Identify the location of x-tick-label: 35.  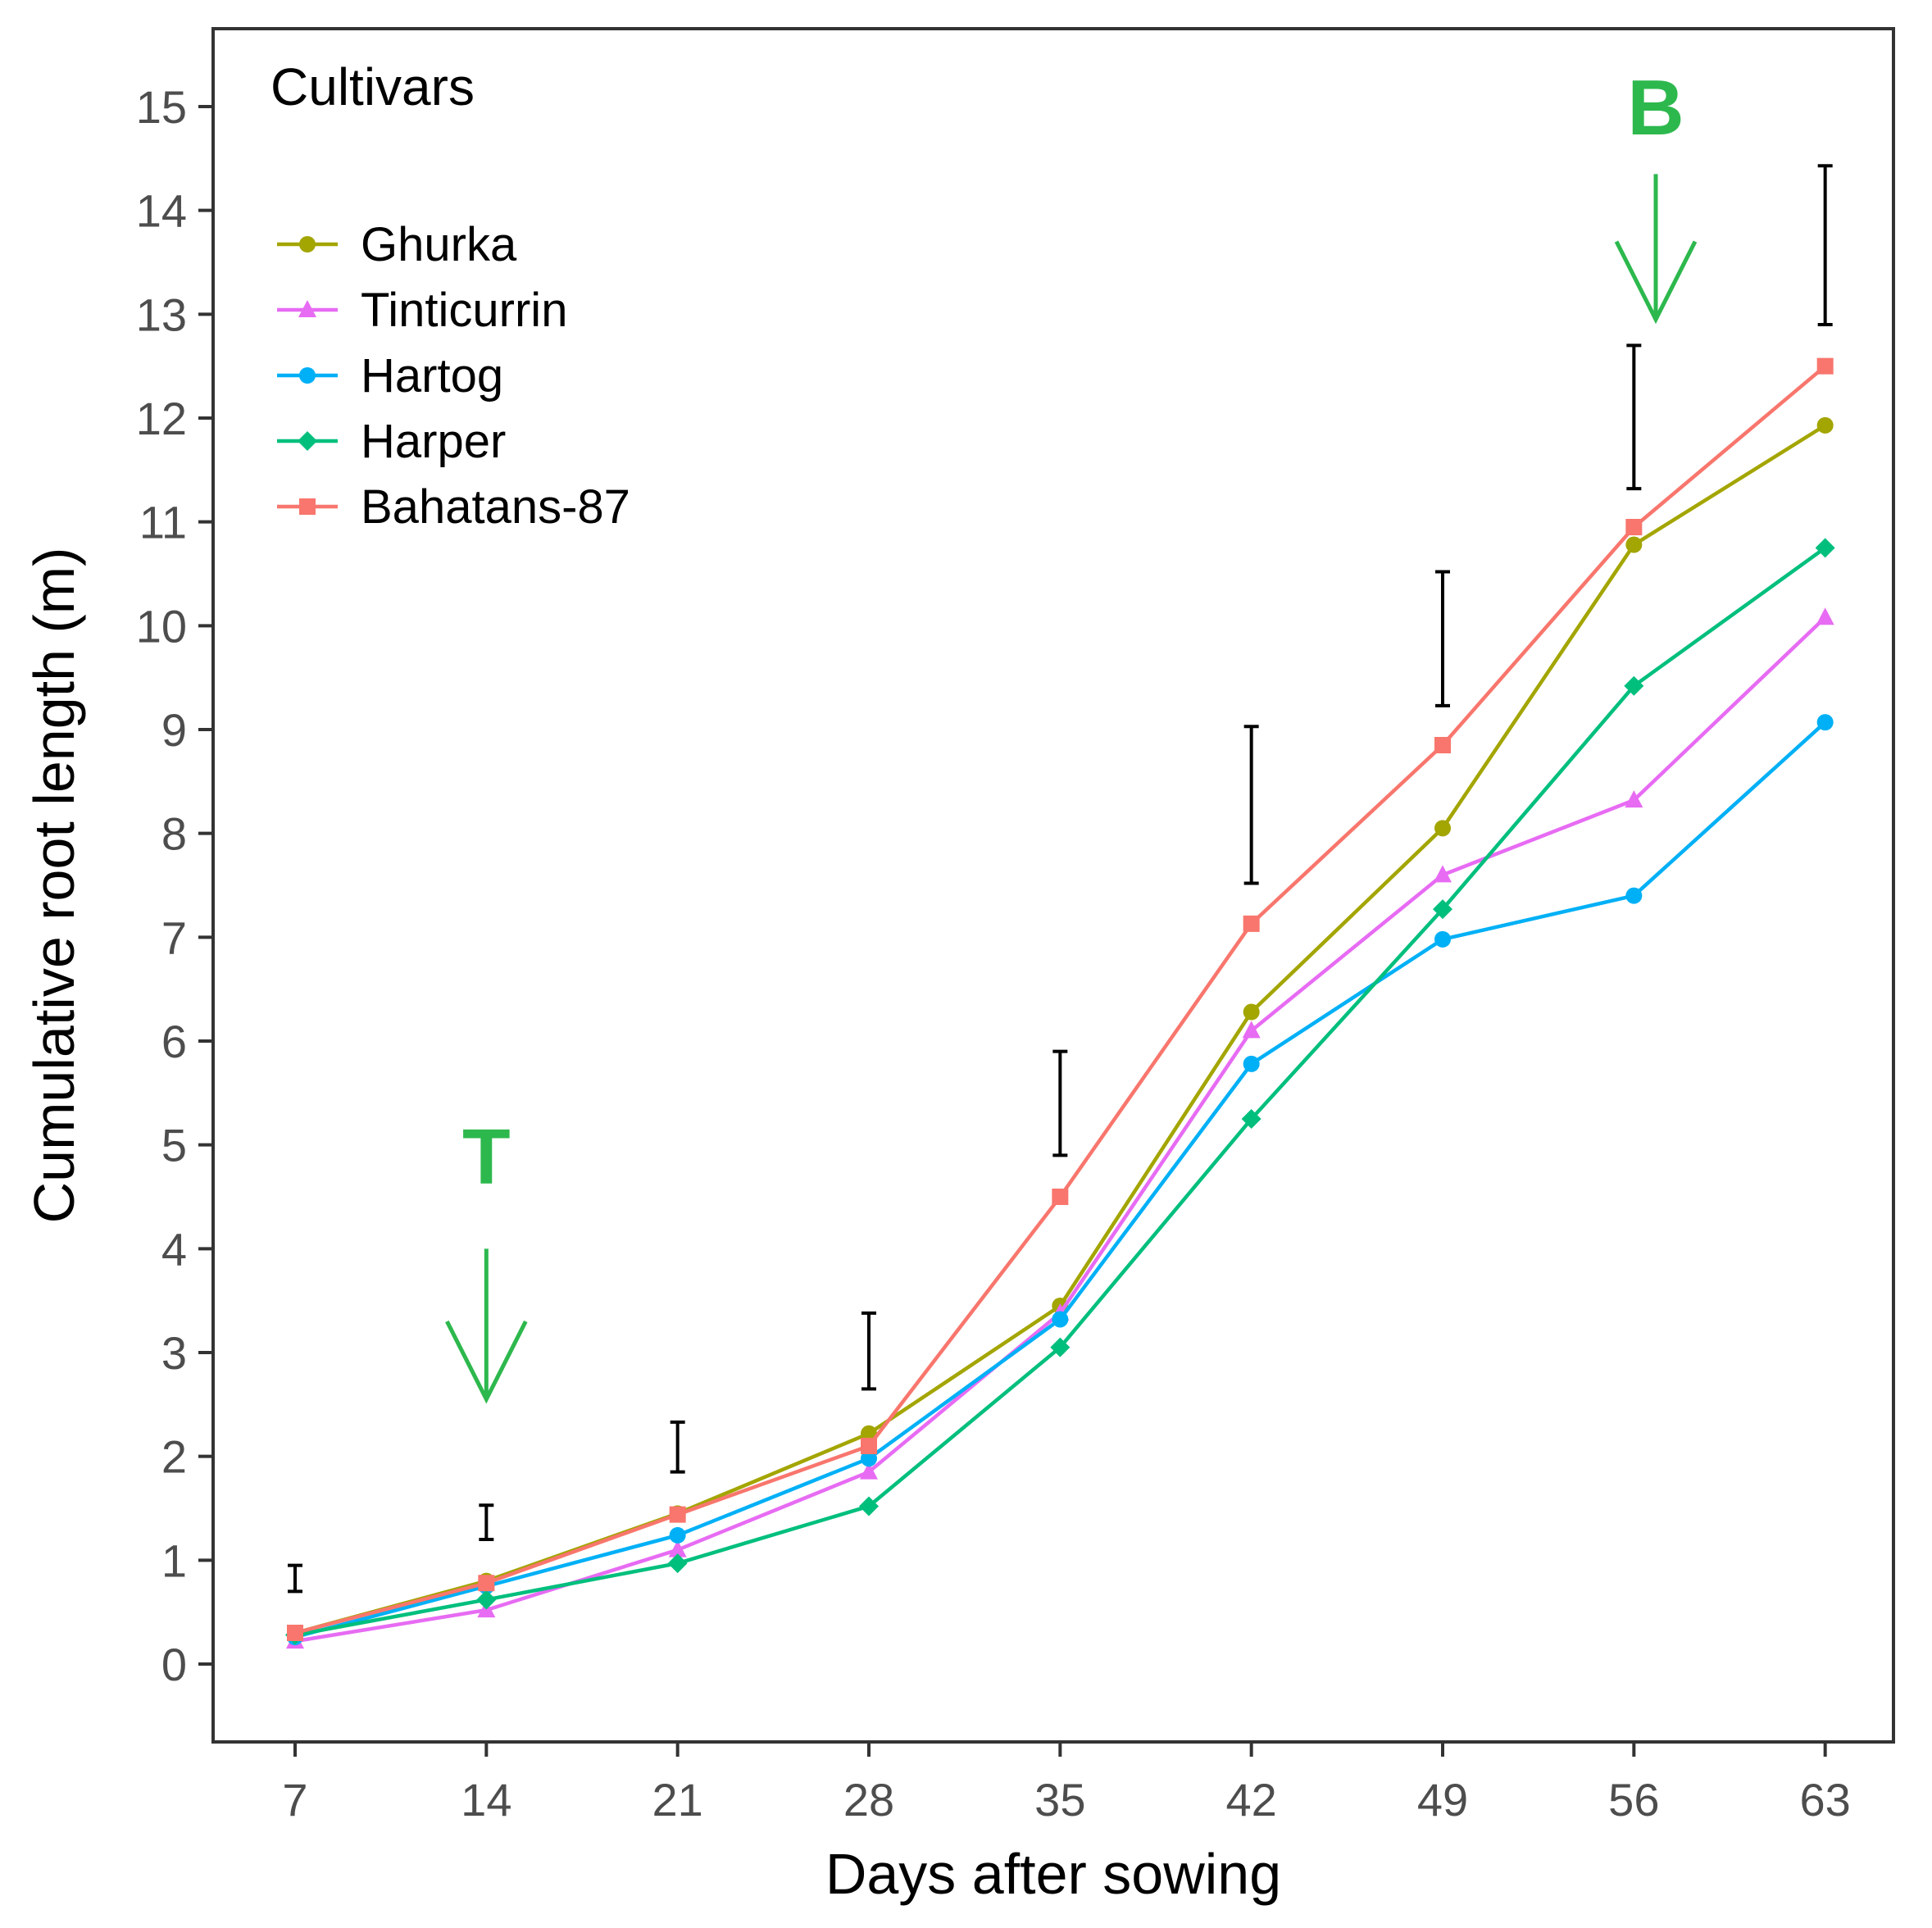
(1059, 1800).